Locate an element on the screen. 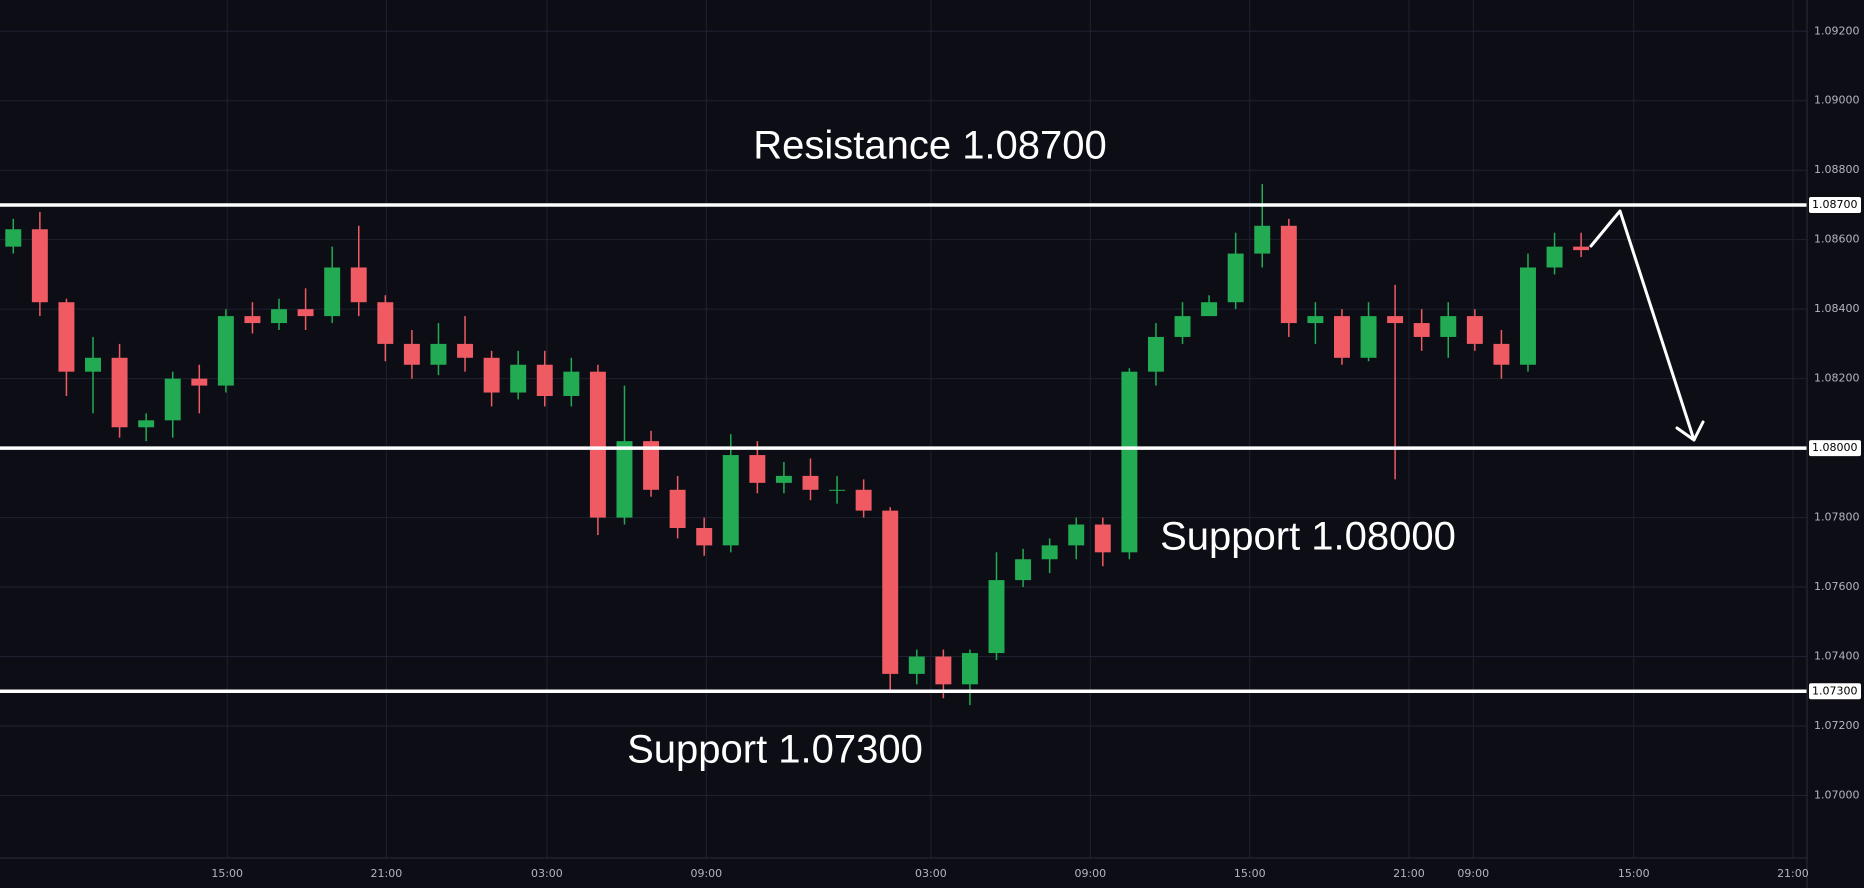 This screenshot has width=1864, height=888. level-label: 1.08000 is located at coordinates (1835, 447).